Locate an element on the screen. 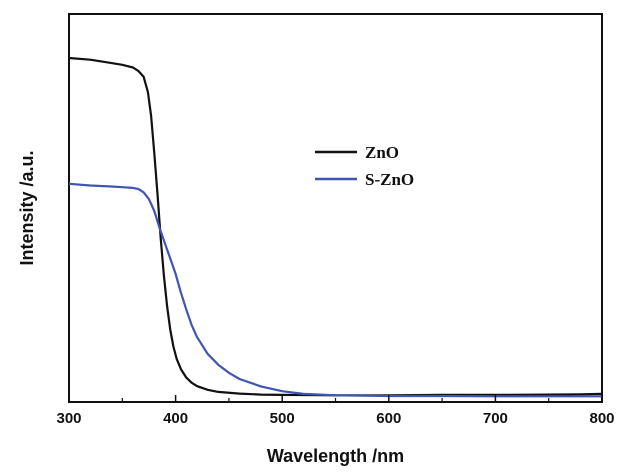 This screenshot has width=619, height=473. x-tick-label: 400 is located at coordinates (175, 418).